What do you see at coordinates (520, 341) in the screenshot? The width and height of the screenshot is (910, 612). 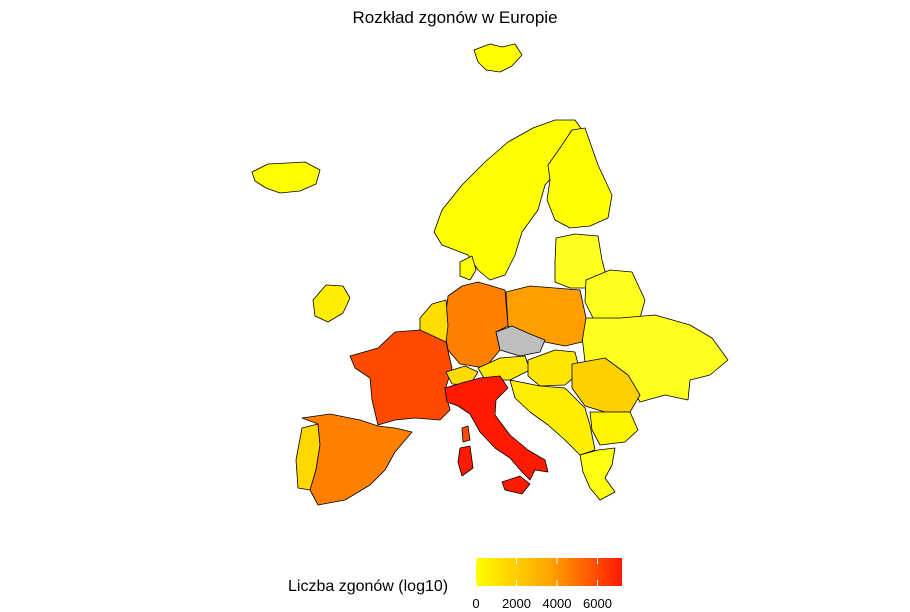 I see `region-czechia` at bounding box center [520, 341].